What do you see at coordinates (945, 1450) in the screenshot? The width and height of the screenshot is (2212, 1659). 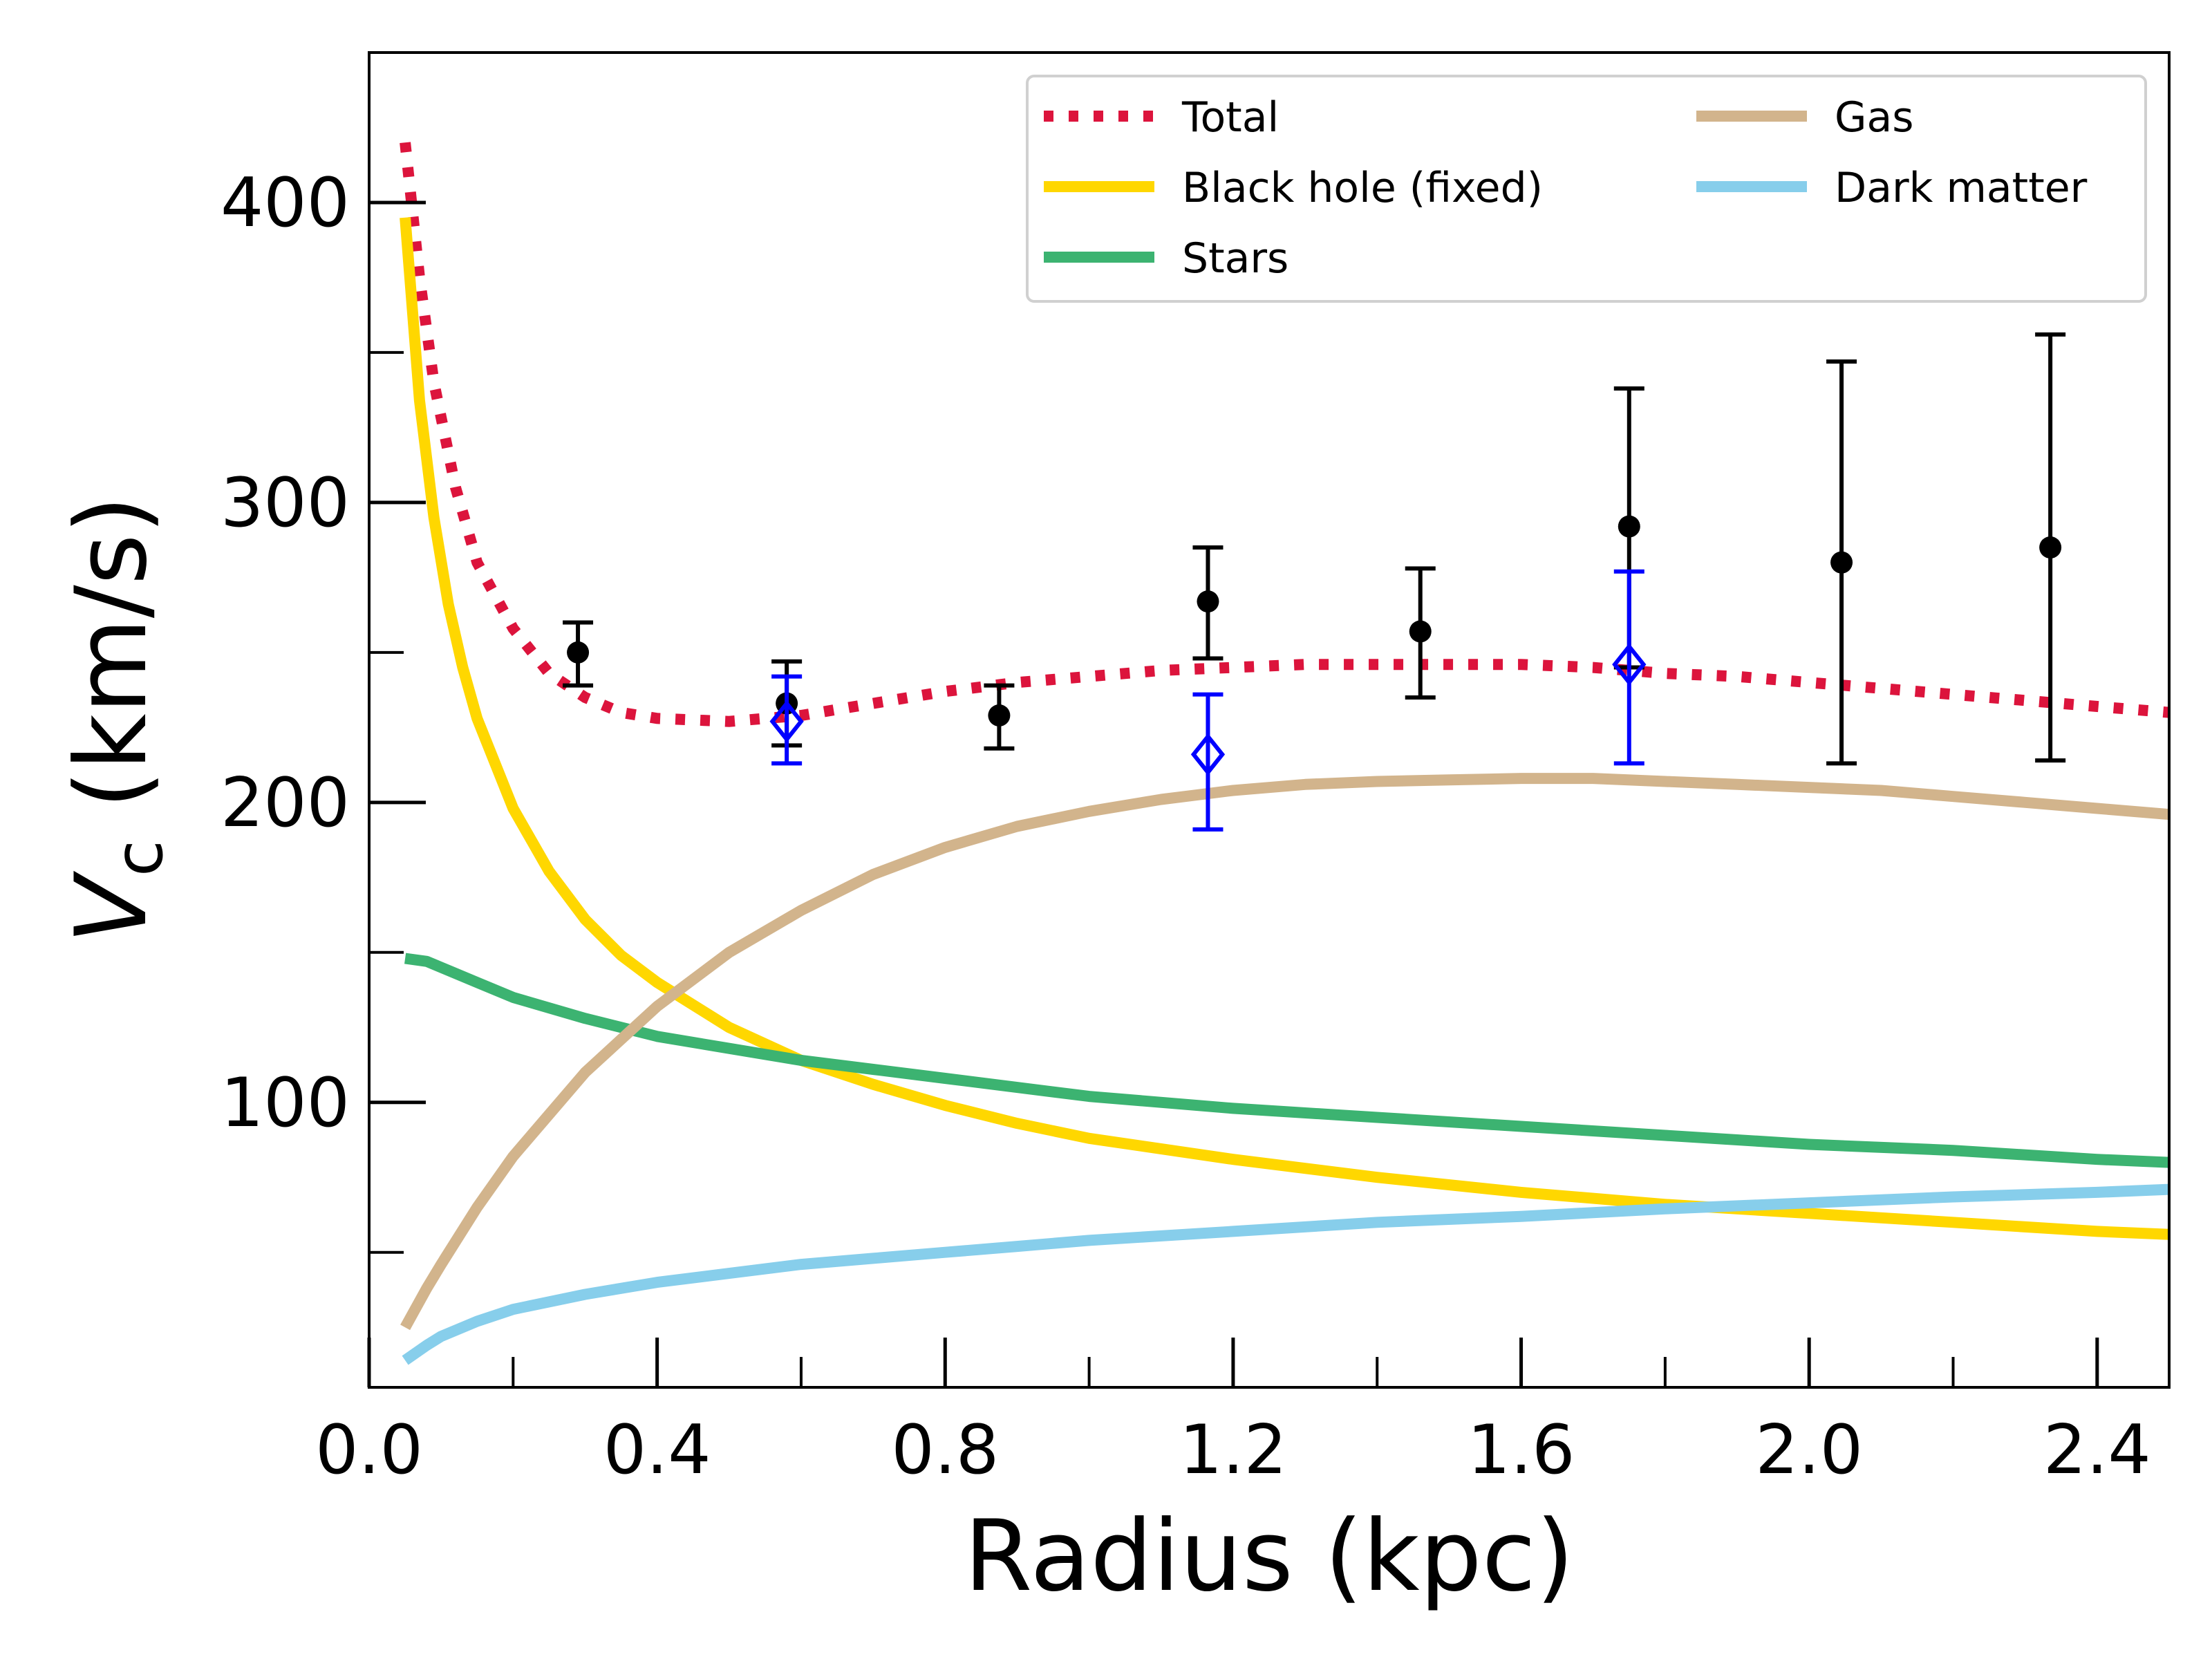 I see `x-tick-label: 0.8` at bounding box center [945, 1450].